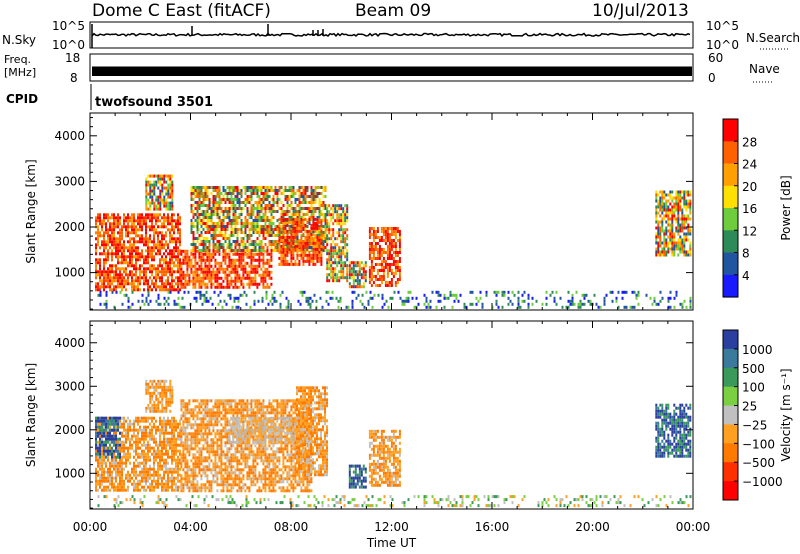  I want to click on nave-band, so click(392, 71).